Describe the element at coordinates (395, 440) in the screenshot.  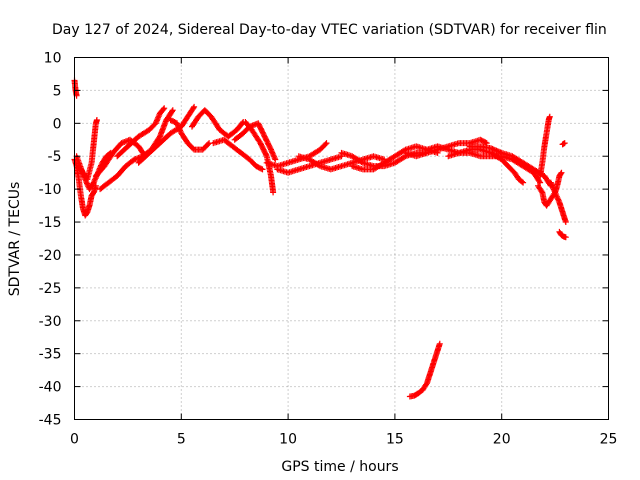
I see `x-tick-label: 15` at that location.